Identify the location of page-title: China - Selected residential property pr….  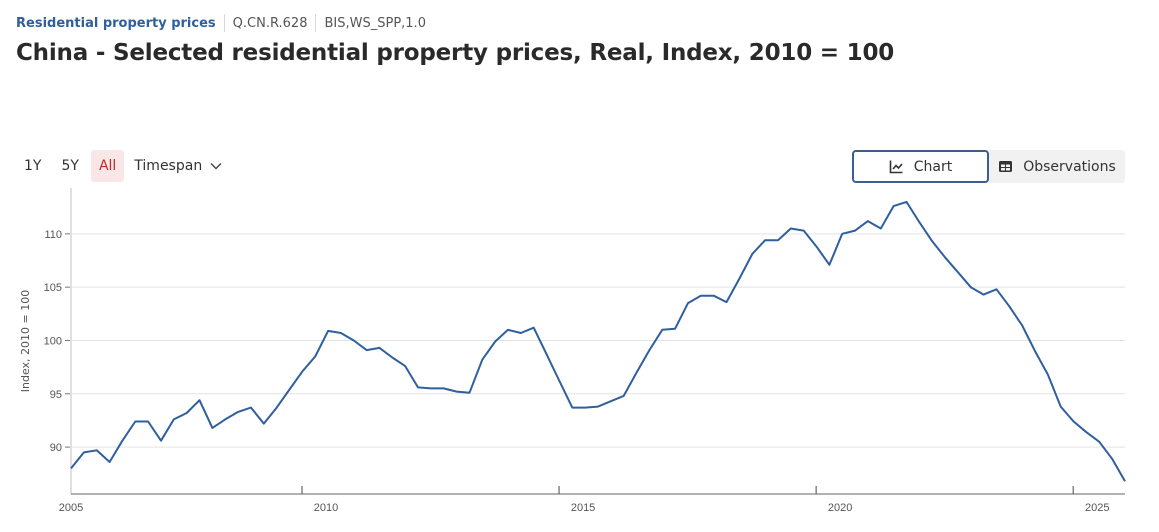
(455, 53).